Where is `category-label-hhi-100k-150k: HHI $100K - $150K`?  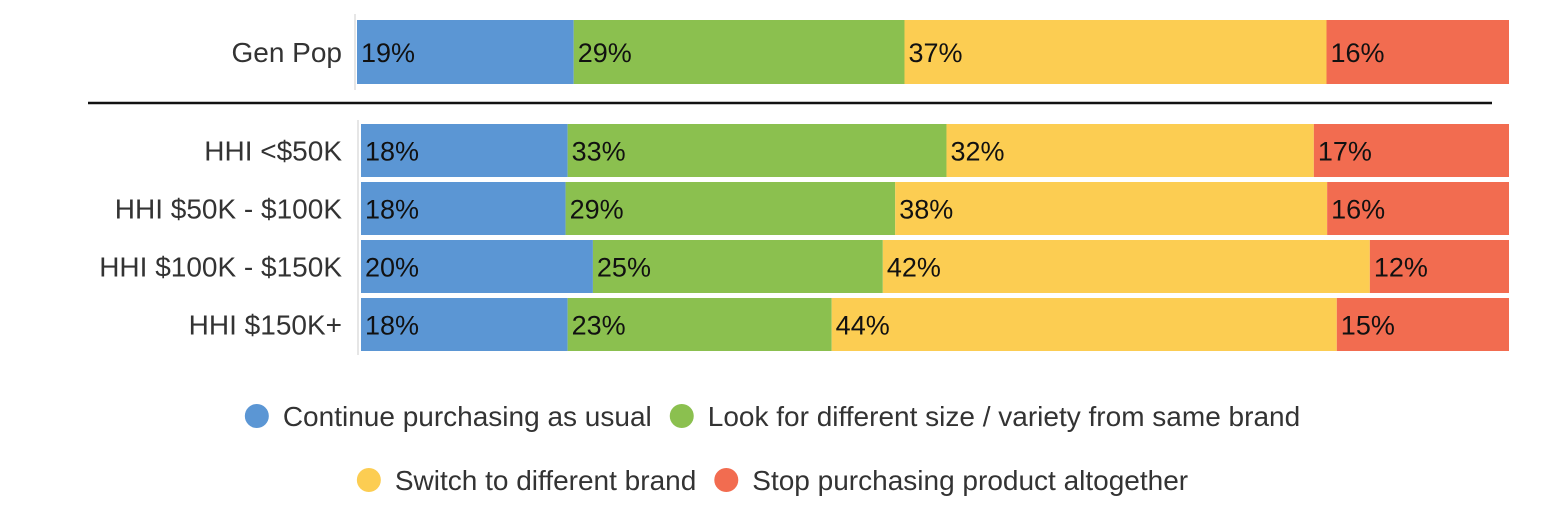
category-label-hhi-100k-150k: HHI $100K - $150K is located at coordinates (220, 267).